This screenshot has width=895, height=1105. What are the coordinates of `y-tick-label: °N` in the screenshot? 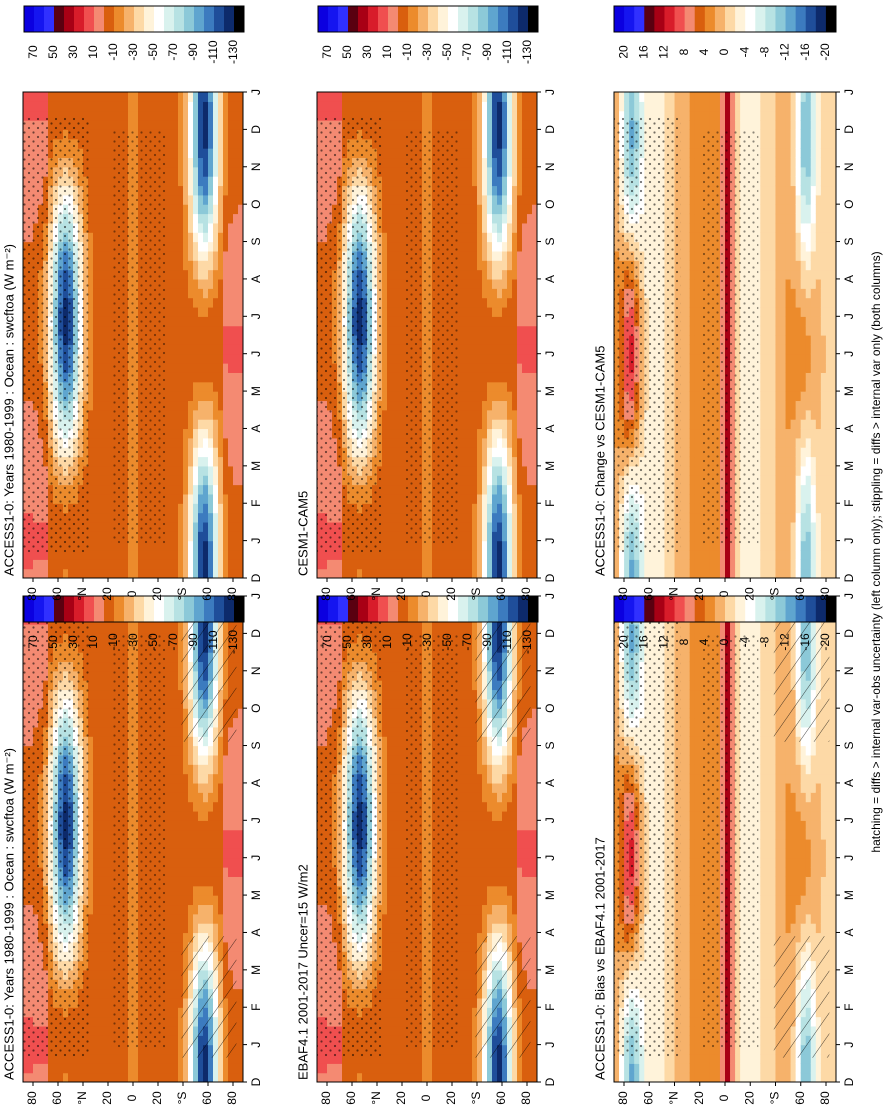 It's located at (82, 593).